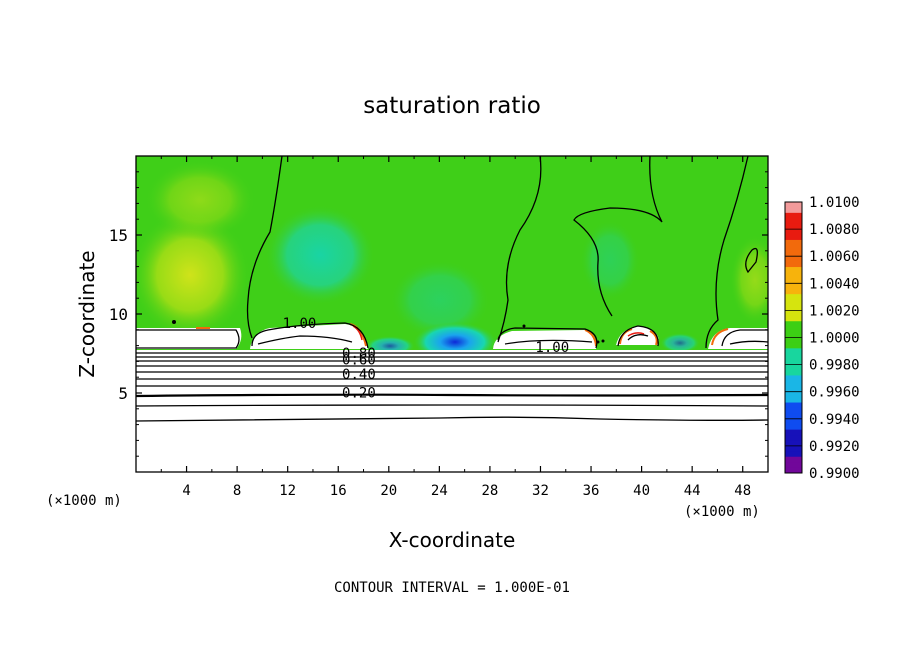 The image size is (904, 654). What do you see at coordinates (498, 333) in the screenshot?
I see `red-fringe` at bounding box center [498, 333].